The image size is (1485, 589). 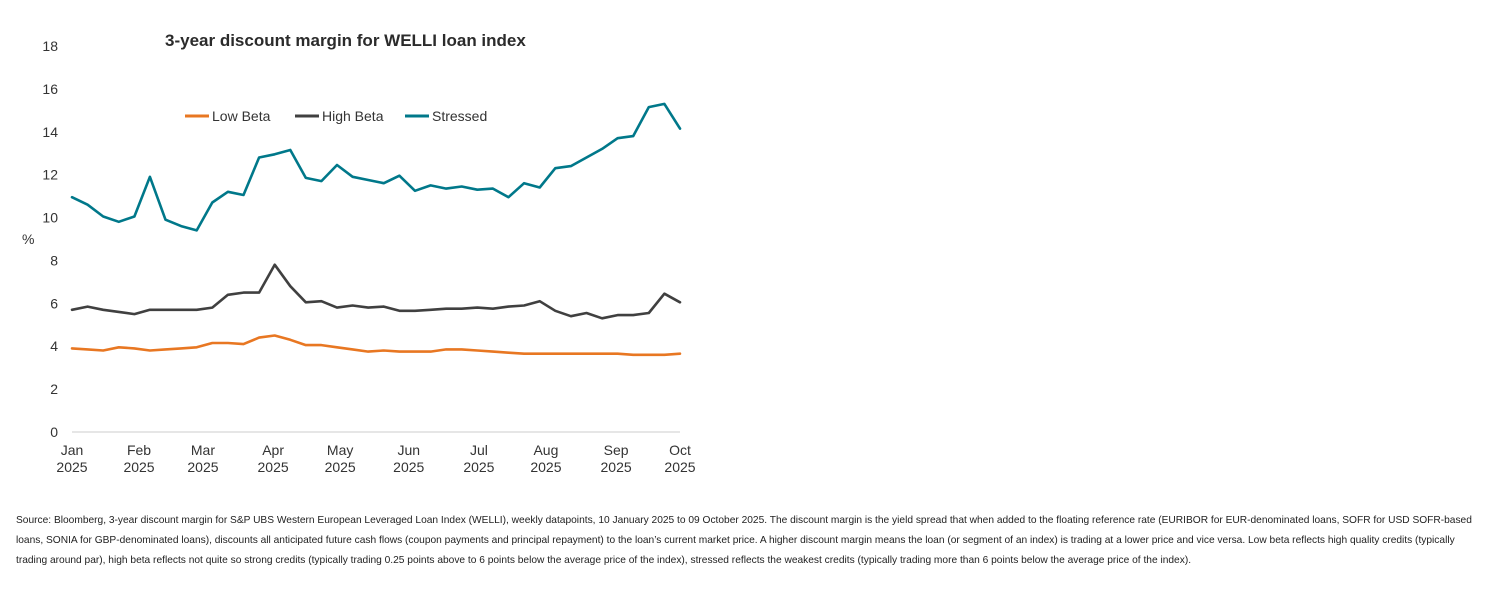 I want to click on y-axis-ticks: 0 2 4 6 8 10 12 14 16 18, so click(x=50, y=239).